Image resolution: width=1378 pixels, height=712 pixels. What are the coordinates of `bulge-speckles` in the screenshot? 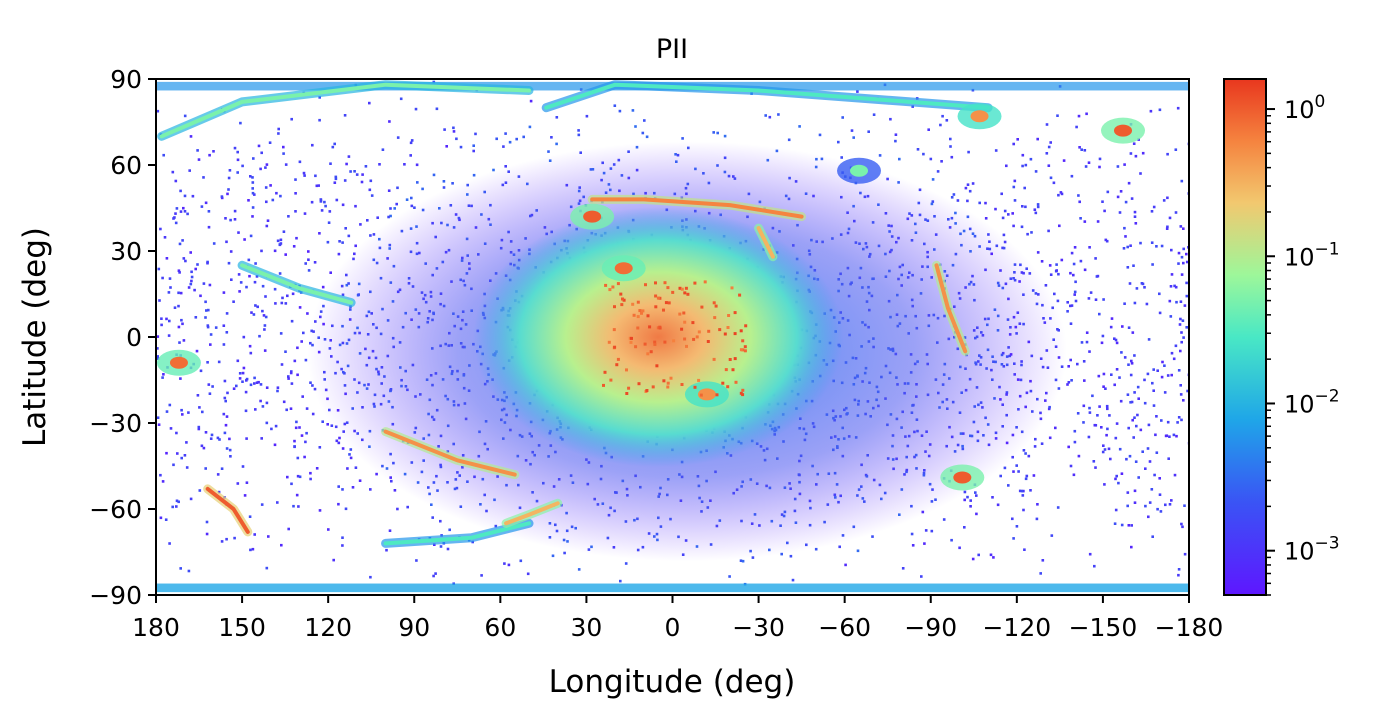 It's located at (675, 338).